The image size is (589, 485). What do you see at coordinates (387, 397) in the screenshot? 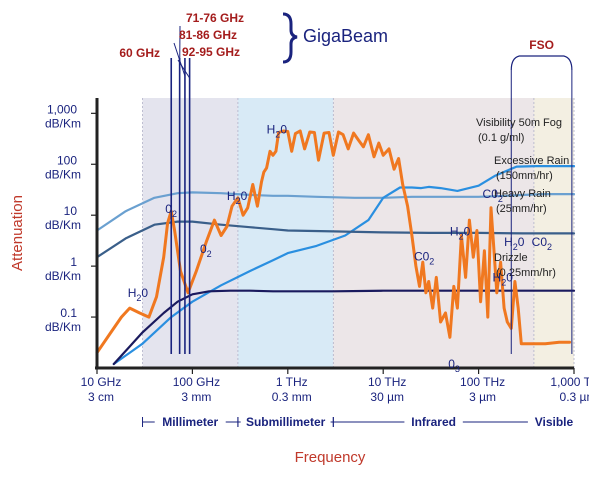
I see `x-tick-wavelength: 30 µm` at bounding box center [387, 397].